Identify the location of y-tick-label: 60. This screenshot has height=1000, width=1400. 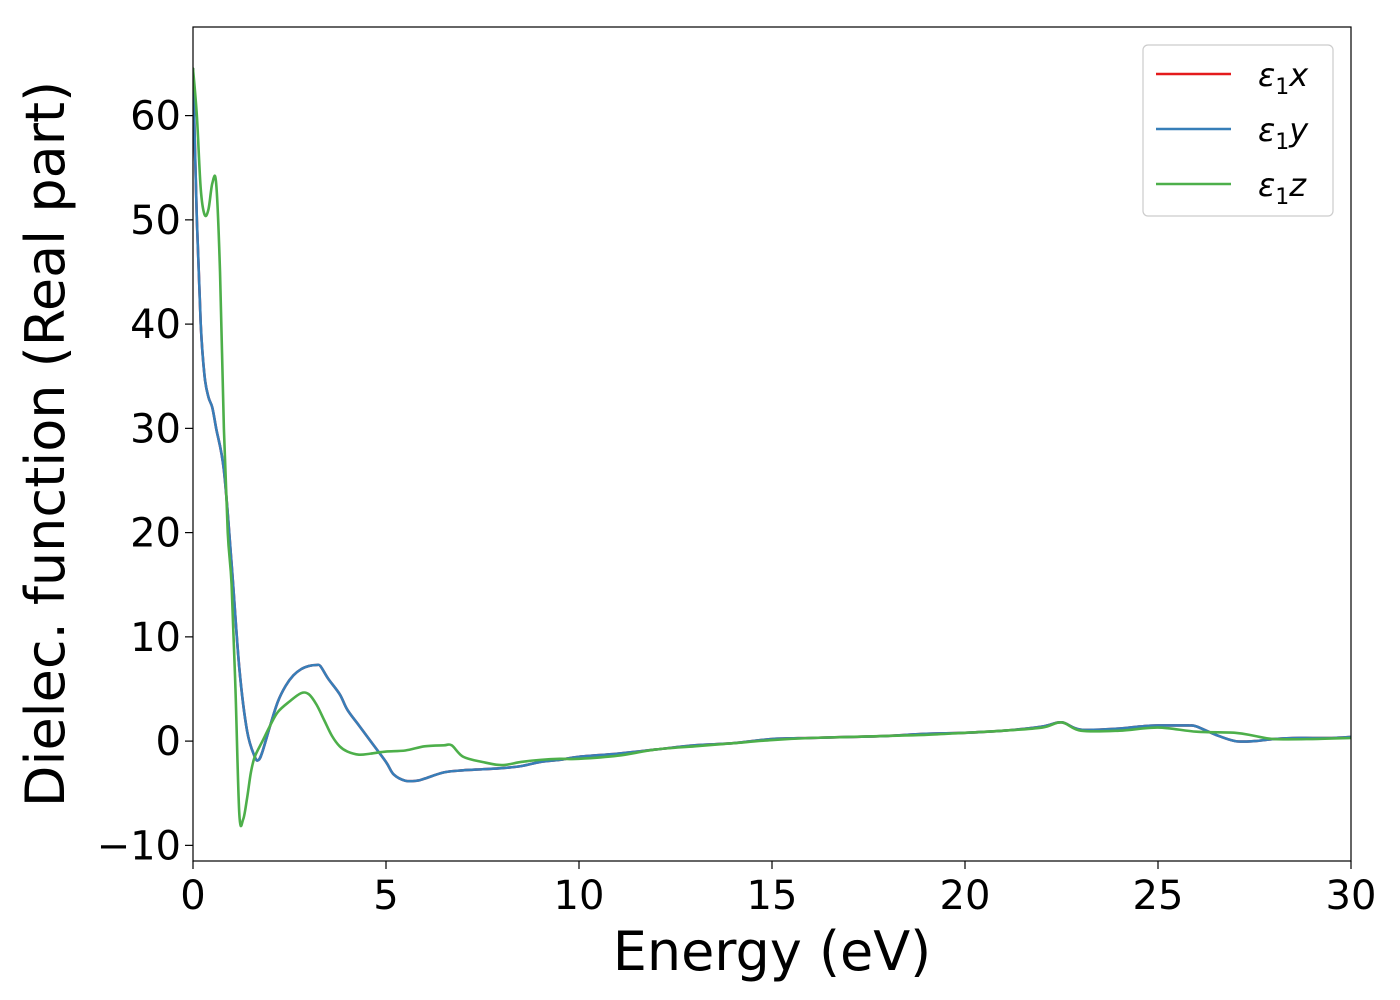
(155, 117).